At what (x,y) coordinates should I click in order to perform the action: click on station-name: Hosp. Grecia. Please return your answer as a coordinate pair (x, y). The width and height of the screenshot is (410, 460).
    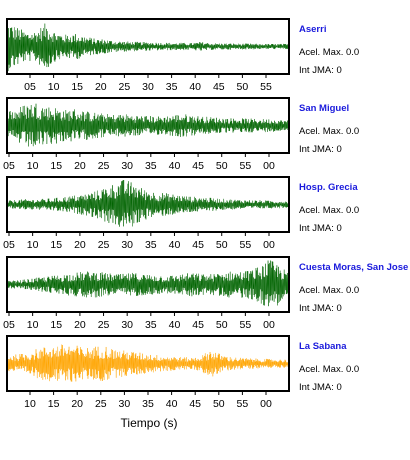
    Looking at the image, I should click on (328, 187).